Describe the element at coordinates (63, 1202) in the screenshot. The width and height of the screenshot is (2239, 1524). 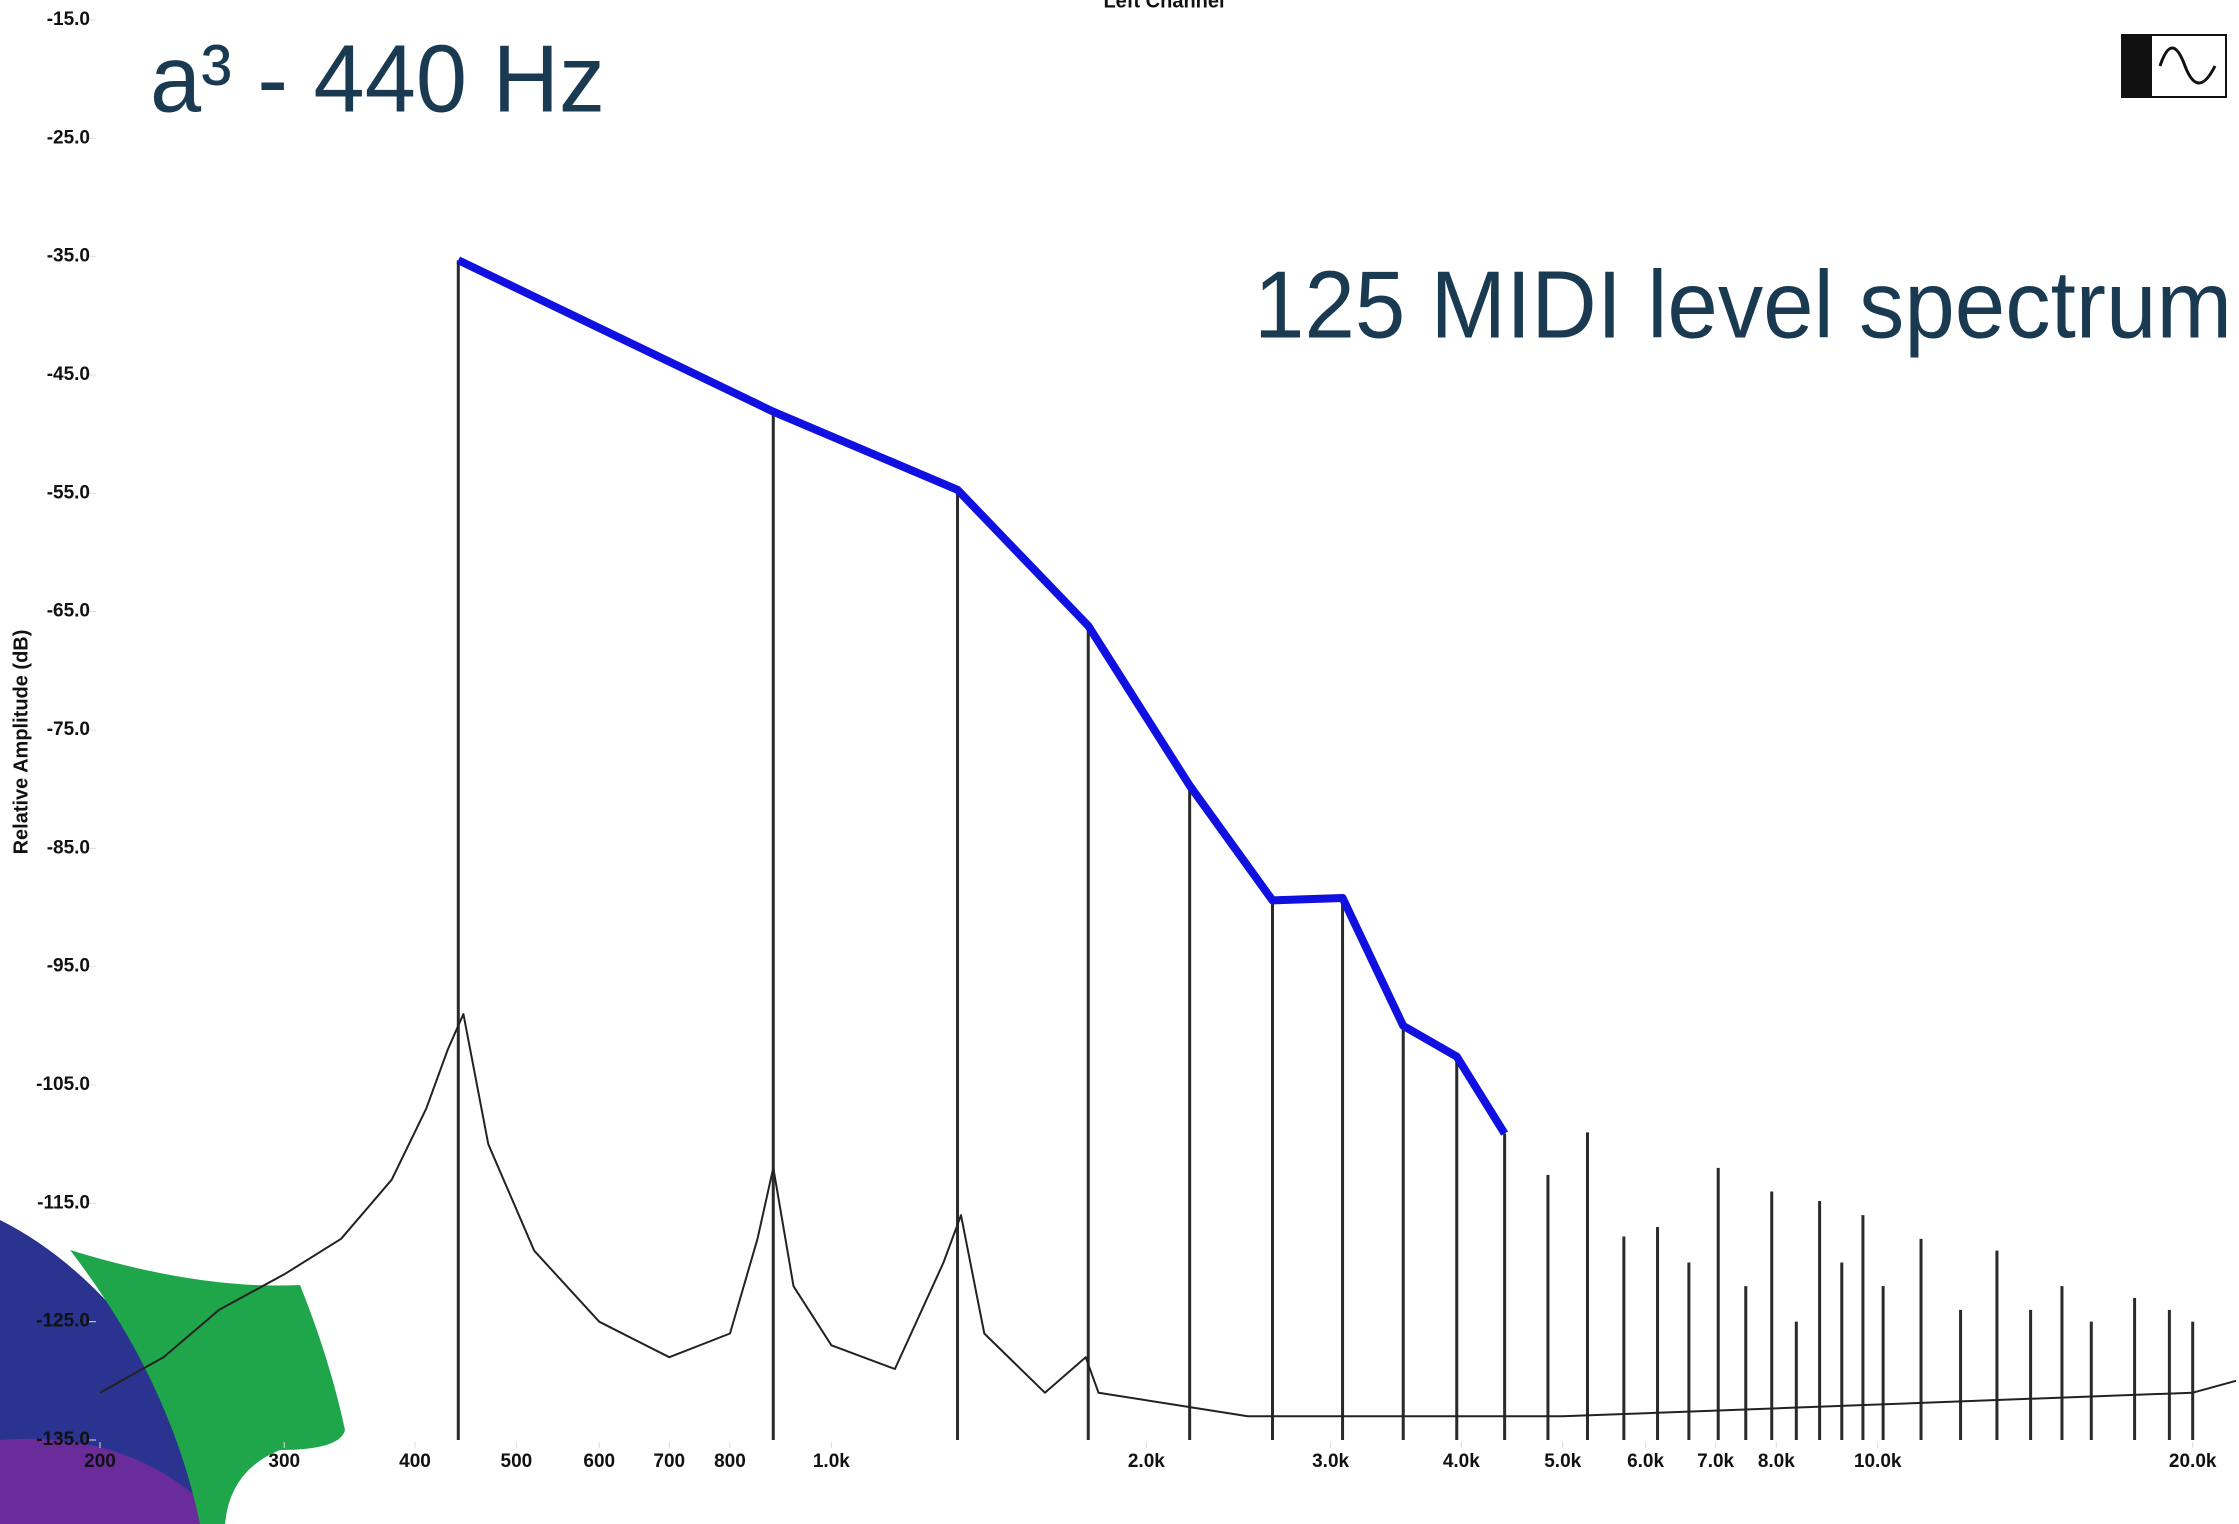
I see `y-tick-label: -115.0` at that location.